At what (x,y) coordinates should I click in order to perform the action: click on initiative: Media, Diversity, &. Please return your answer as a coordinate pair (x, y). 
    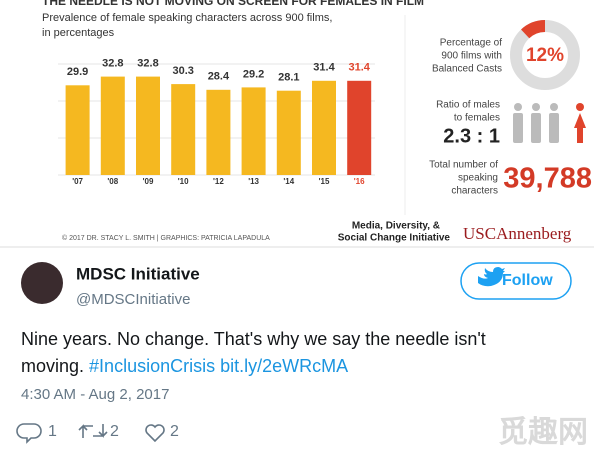
    Looking at the image, I should click on (396, 226).